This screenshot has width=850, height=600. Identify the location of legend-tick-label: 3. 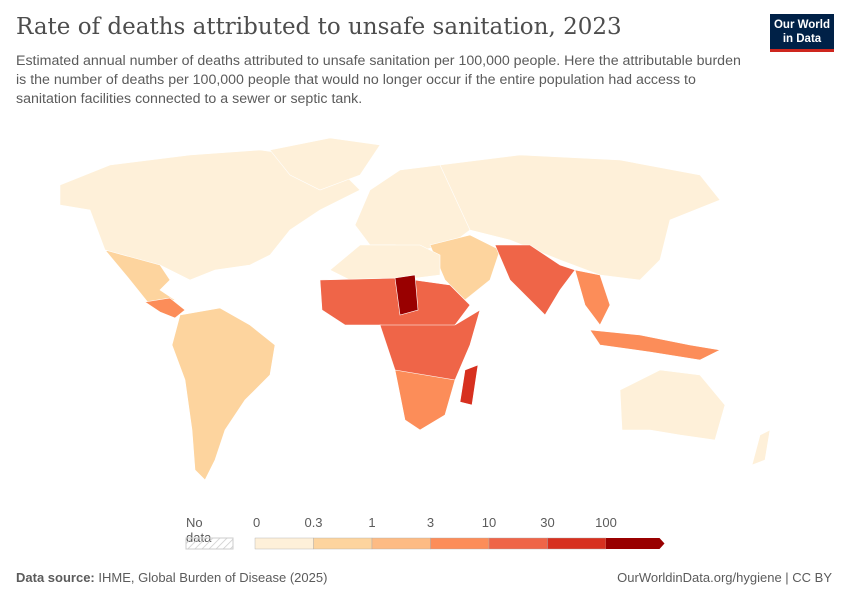
(430, 522).